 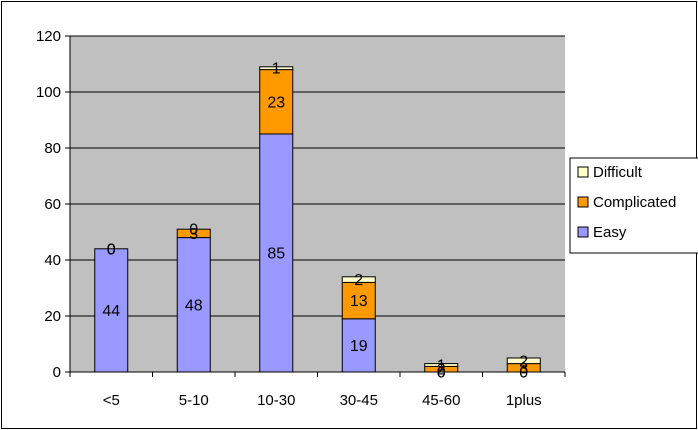 I want to click on data-label-easy: 19, so click(x=359, y=346).